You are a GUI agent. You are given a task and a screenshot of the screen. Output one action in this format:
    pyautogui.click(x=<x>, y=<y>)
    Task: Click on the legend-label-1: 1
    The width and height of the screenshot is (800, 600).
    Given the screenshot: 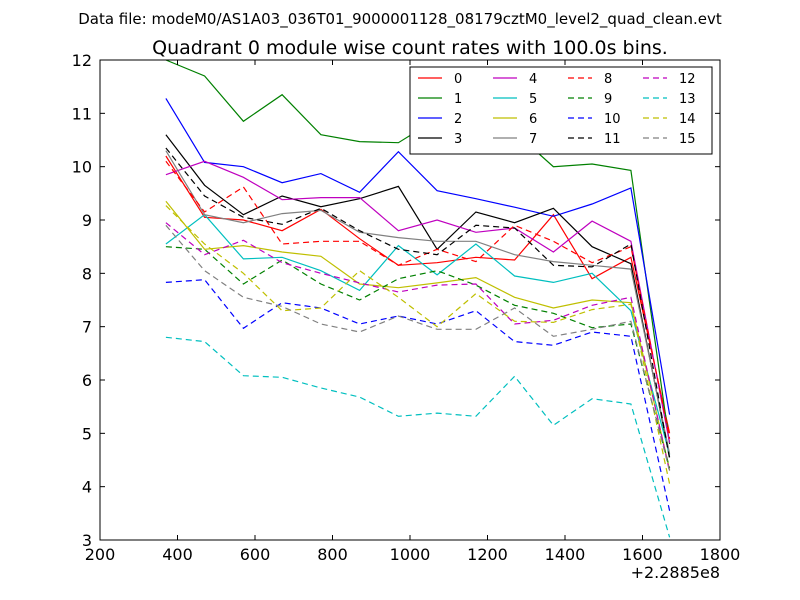 What is the action you would take?
    pyautogui.click(x=458, y=99)
    